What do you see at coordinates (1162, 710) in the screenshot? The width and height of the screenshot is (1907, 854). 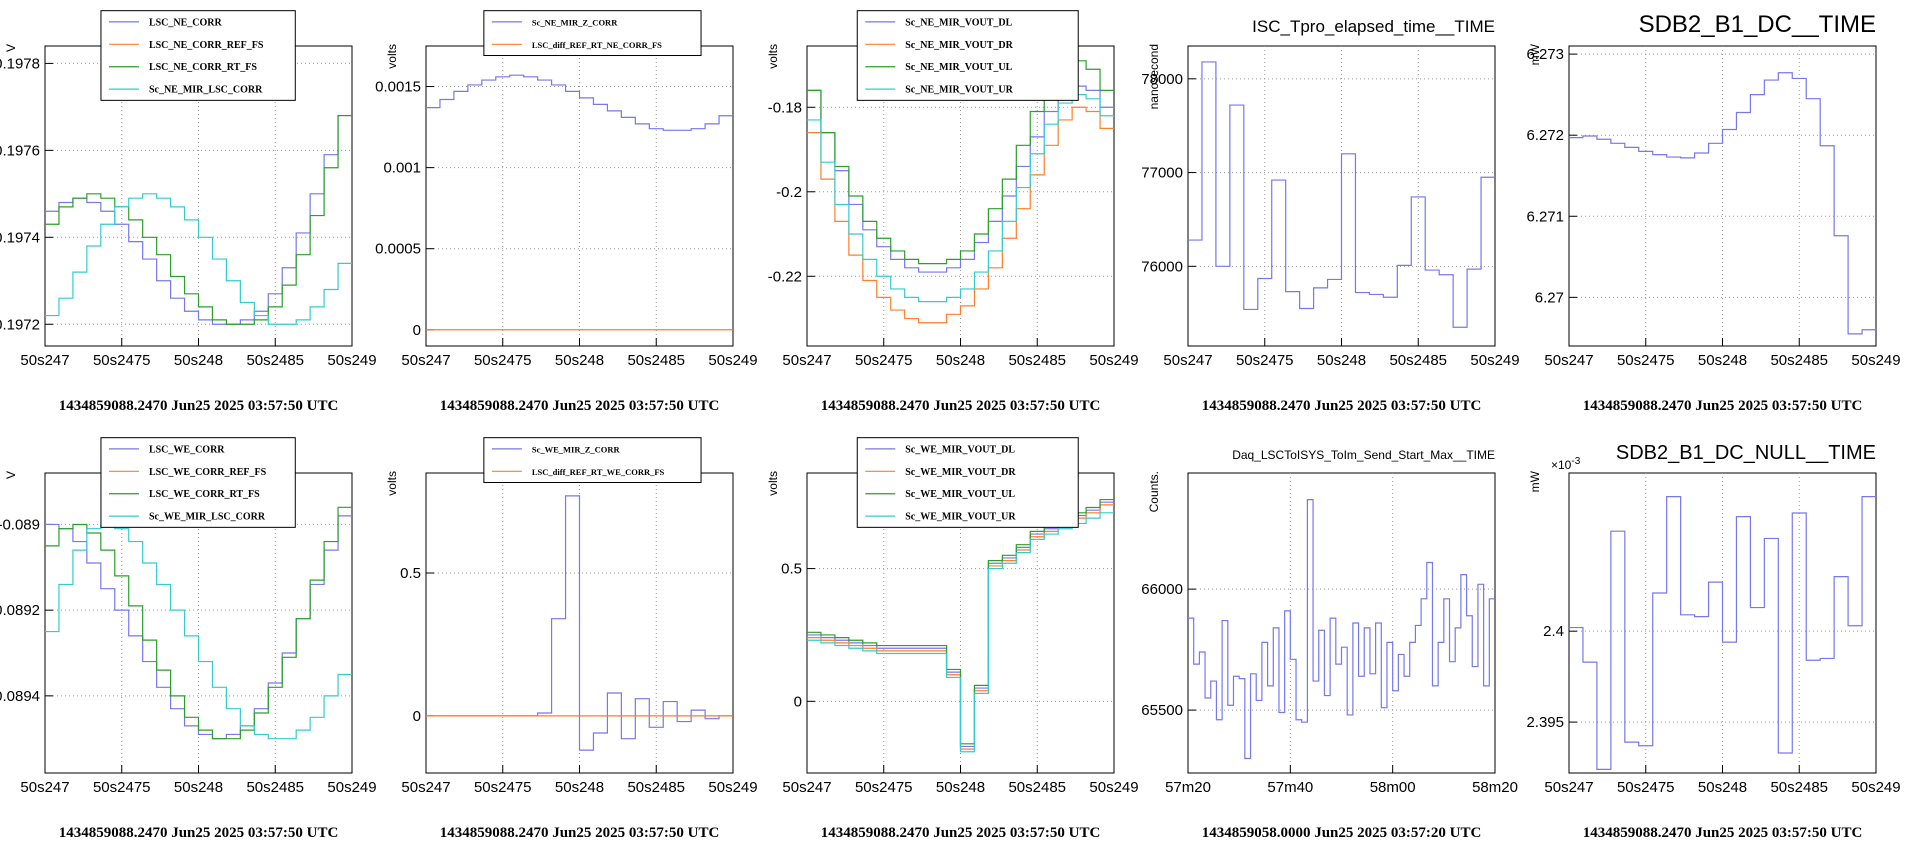 I see `y-tick-label: 65500` at bounding box center [1162, 710].